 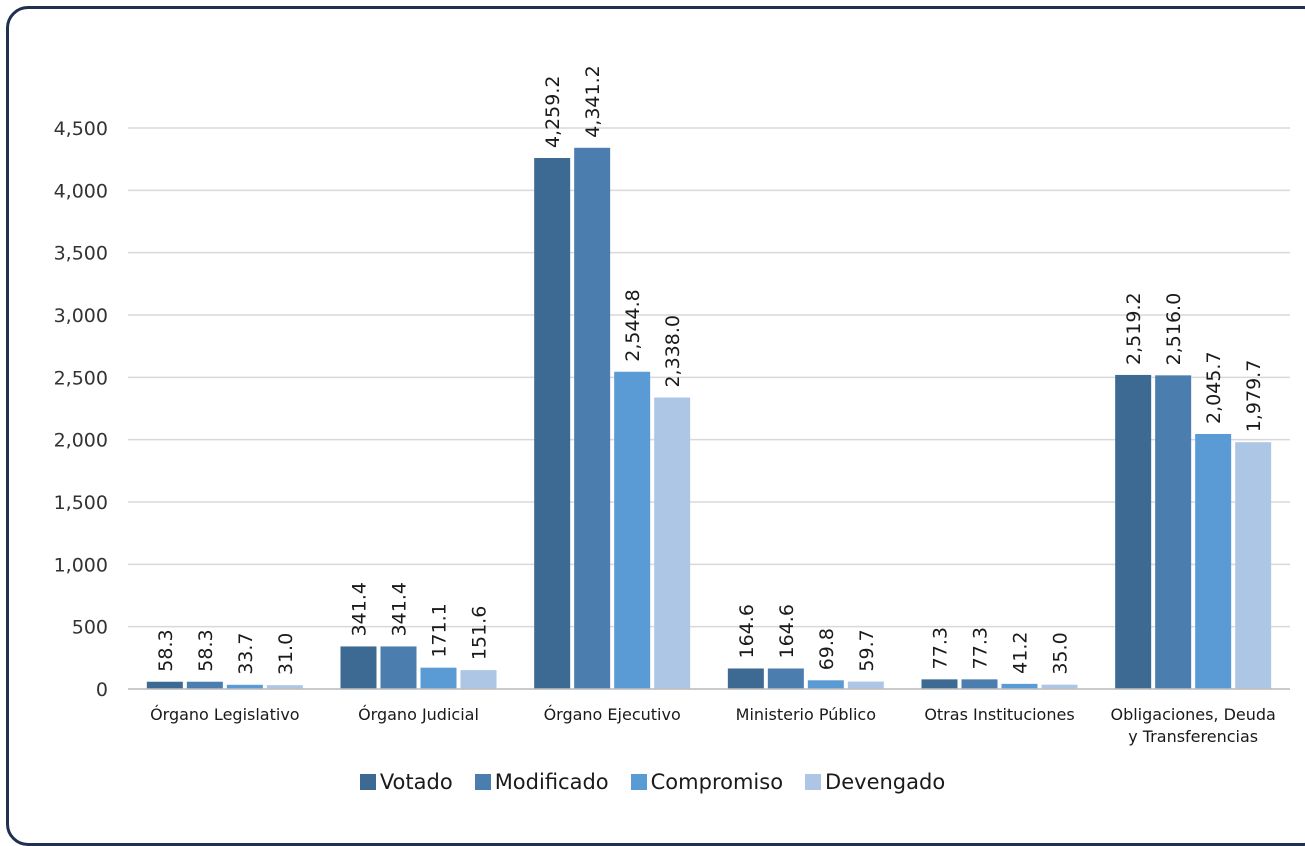 I want to click on legend-label-devengado: Devengado, so click(x=885, y=782).